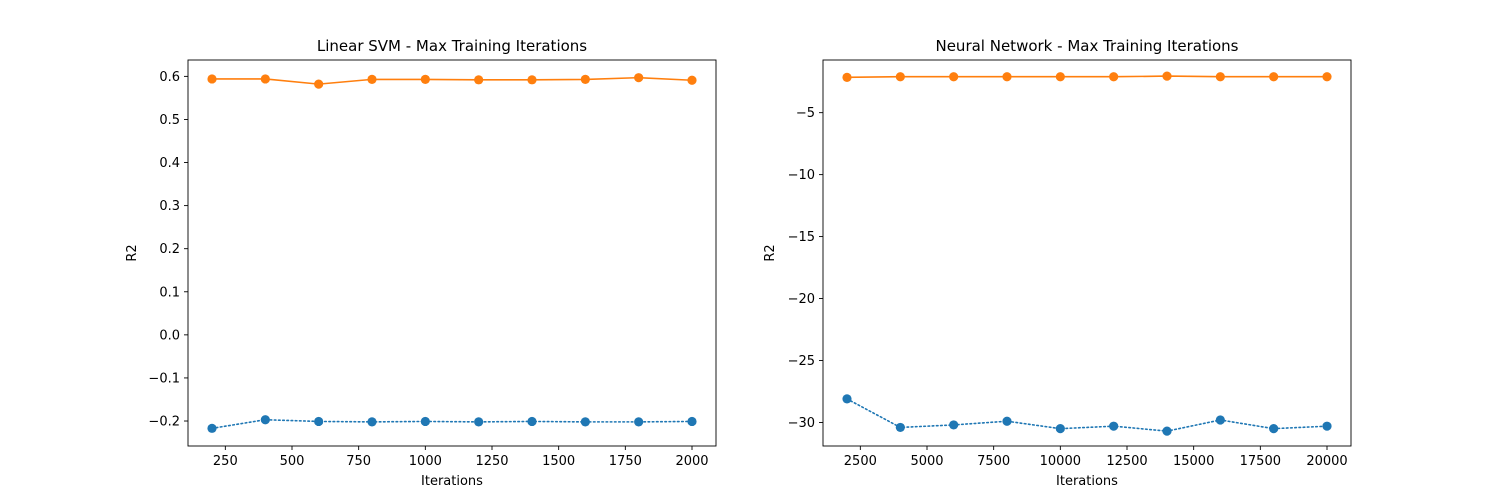 This screenshot has height=500, width=1500. Describe the element at coordinates (926, 461) in the screenshot. I see `nn-x-tick-label: 5000` at that location.